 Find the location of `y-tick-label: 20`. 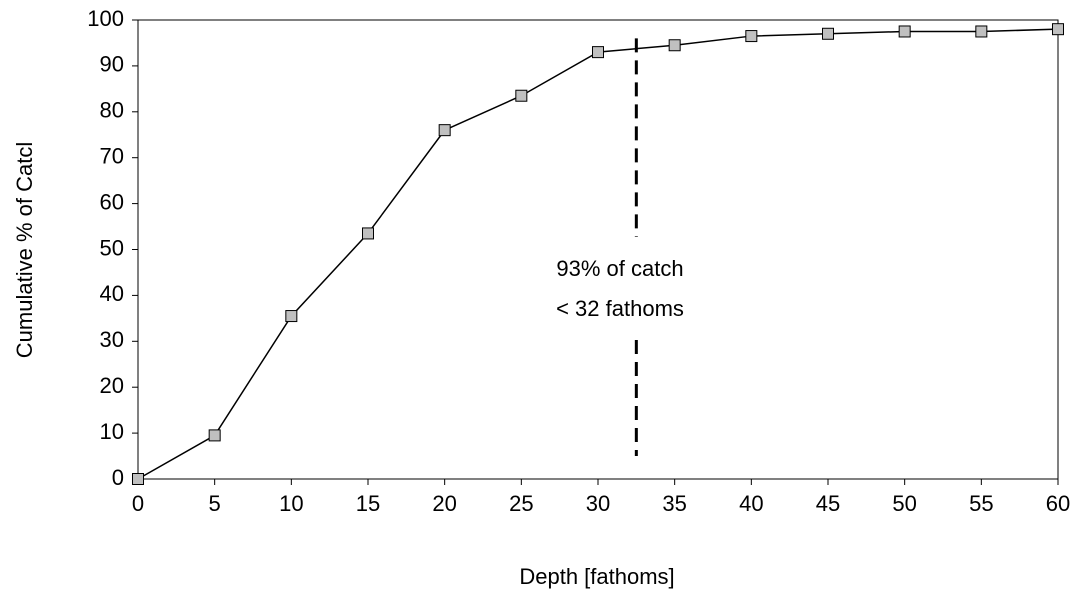

y-tick-label: 20 is located at coordinates (112, 385).